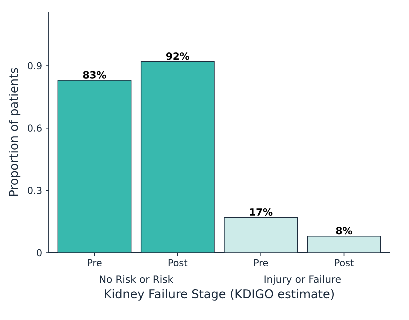 This screenshot has width=409, height=320. Describe the element at coordinates (137, 279) in the screenshot. I see `text: No Risk or Risk` at that location.